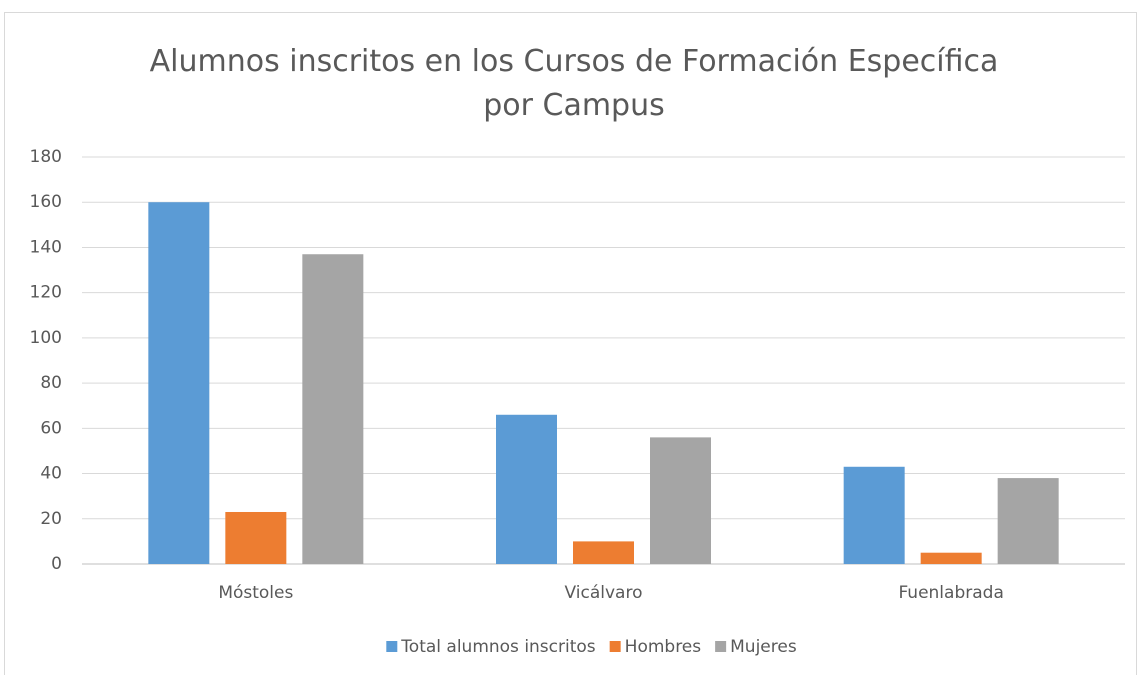 Image resolution: width=1147 pixels, height=675 pixels. Describe the element at coordinates (46, 338) in the screenshot. I see `y-tick-label: 100` at that location.